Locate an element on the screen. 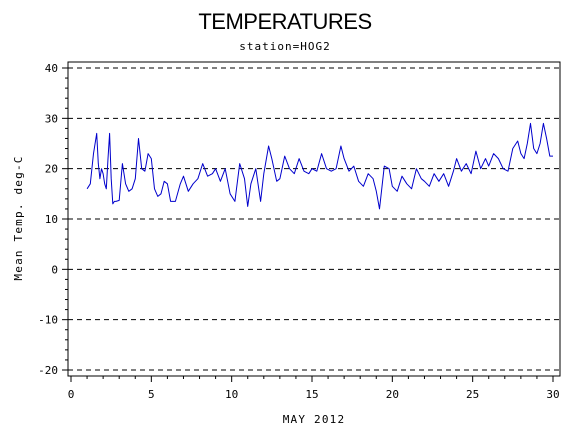  y-tick-label: 30 is located at coordinates (51, 118).